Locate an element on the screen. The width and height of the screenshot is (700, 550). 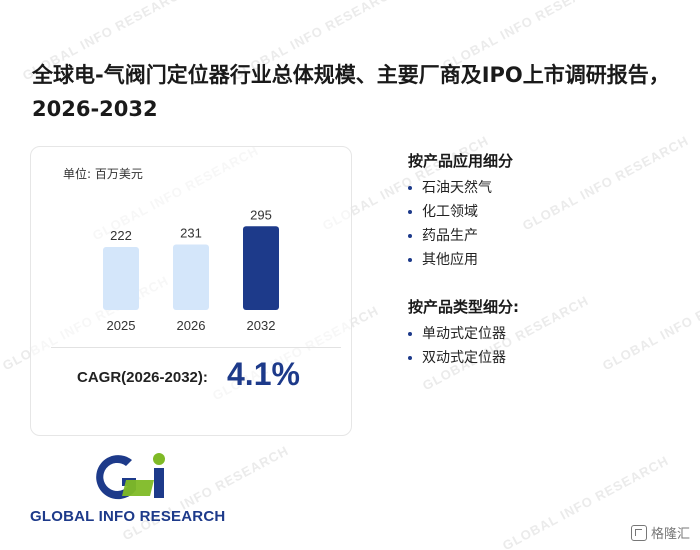
company-logo: GLOBAL INFO RESEARCH is located at coordinates (135, 490).